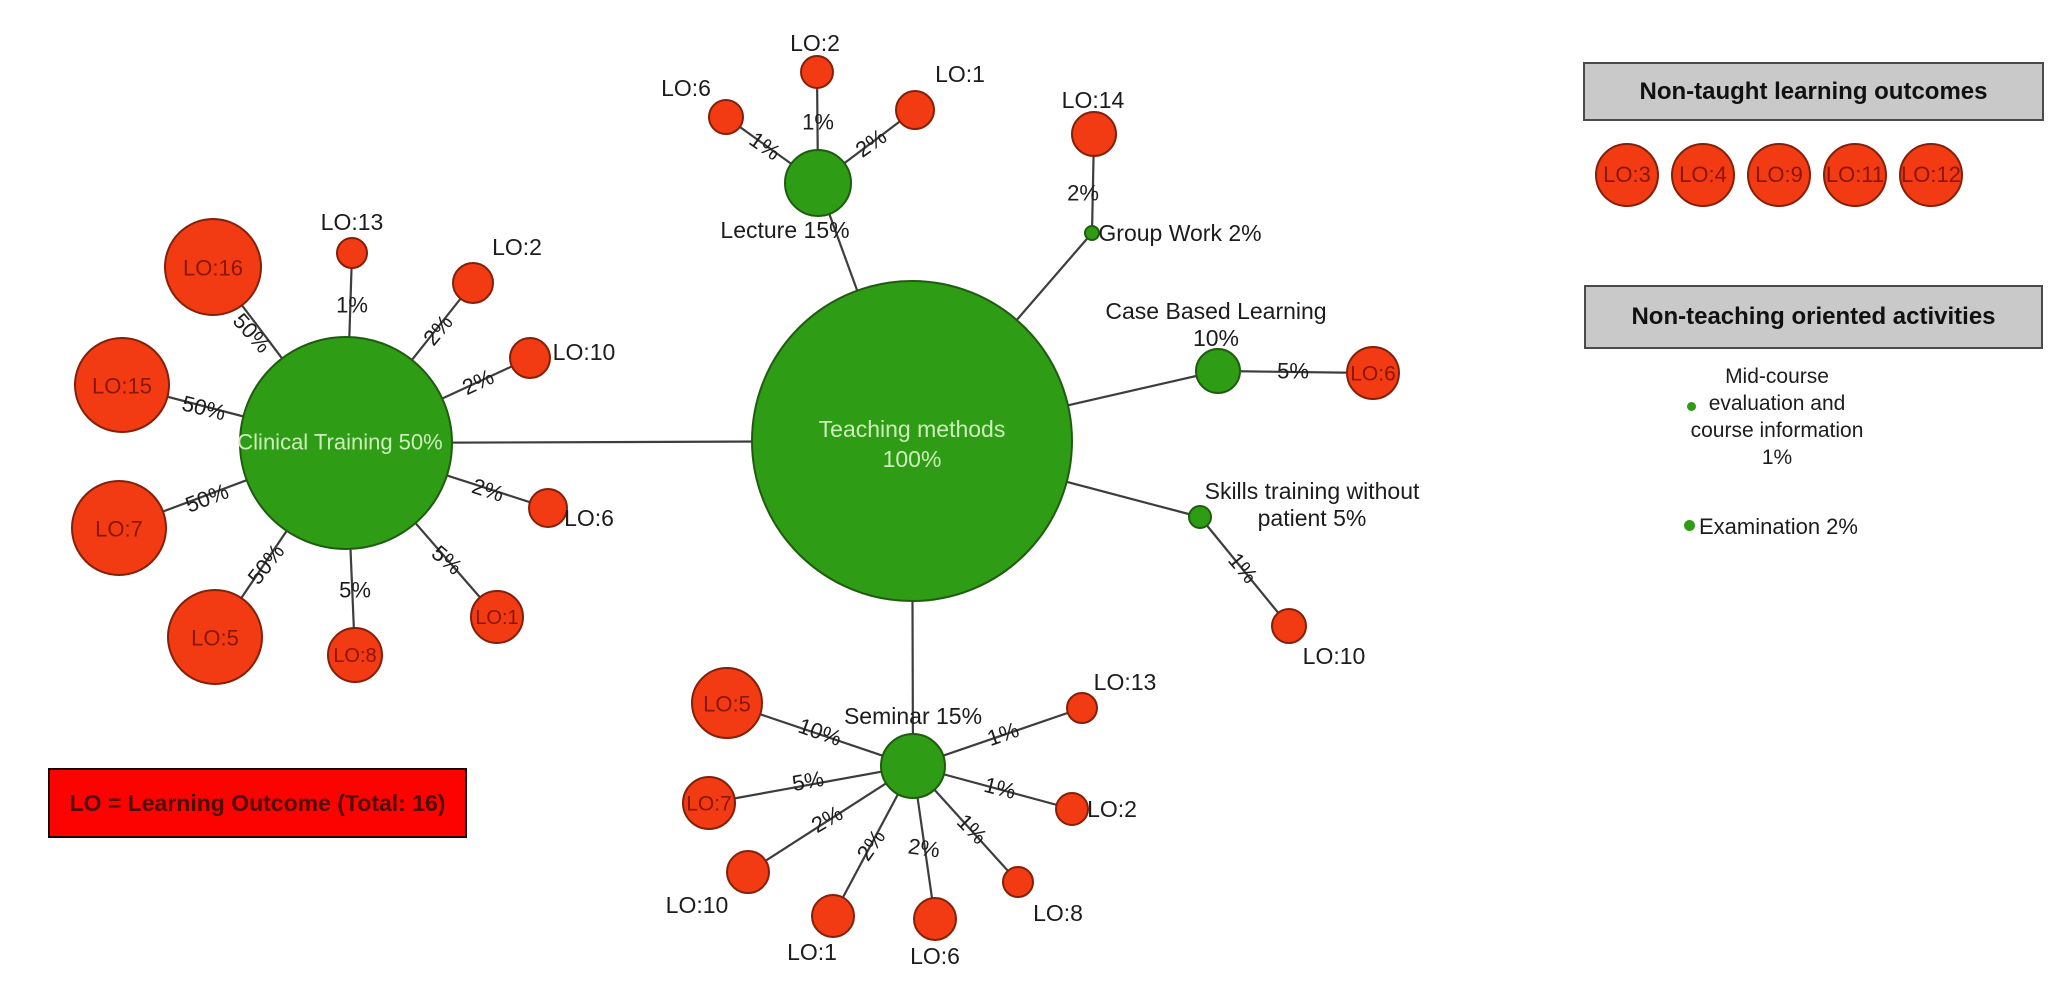  What do you see at coordinates (1703, 174) in the screenshot?
I see `lo-chip-label: LO:4` at bounding box center [1703, 174].